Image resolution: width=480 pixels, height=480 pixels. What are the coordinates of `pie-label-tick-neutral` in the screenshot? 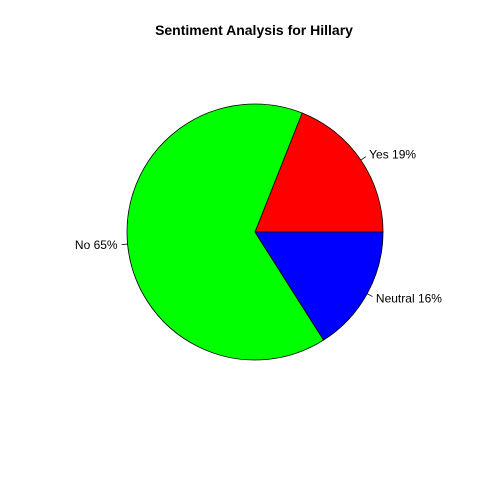 It's located at (369, 295).